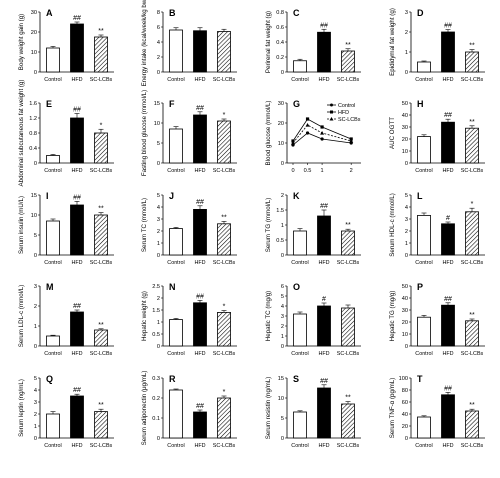  What do you see at coordinates (144, 408) in the screenshot?
I see `y-axis-label: Serum adiponectin (μg/mL)` at bounding box center [144, 408].